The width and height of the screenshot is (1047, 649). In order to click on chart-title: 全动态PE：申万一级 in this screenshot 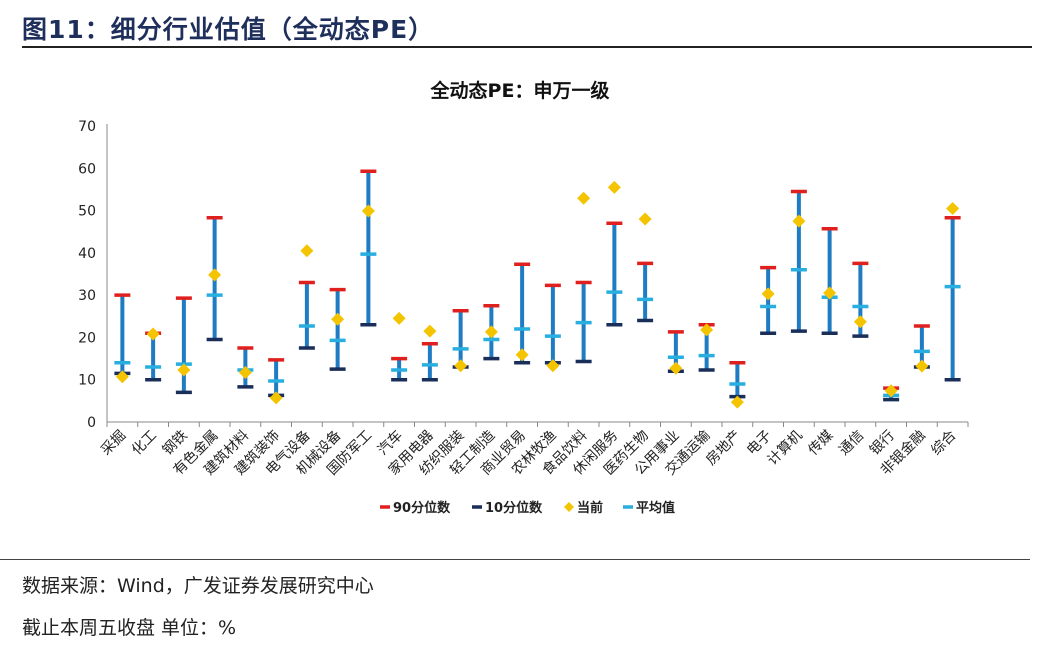, I will do `click(520, 90)`.